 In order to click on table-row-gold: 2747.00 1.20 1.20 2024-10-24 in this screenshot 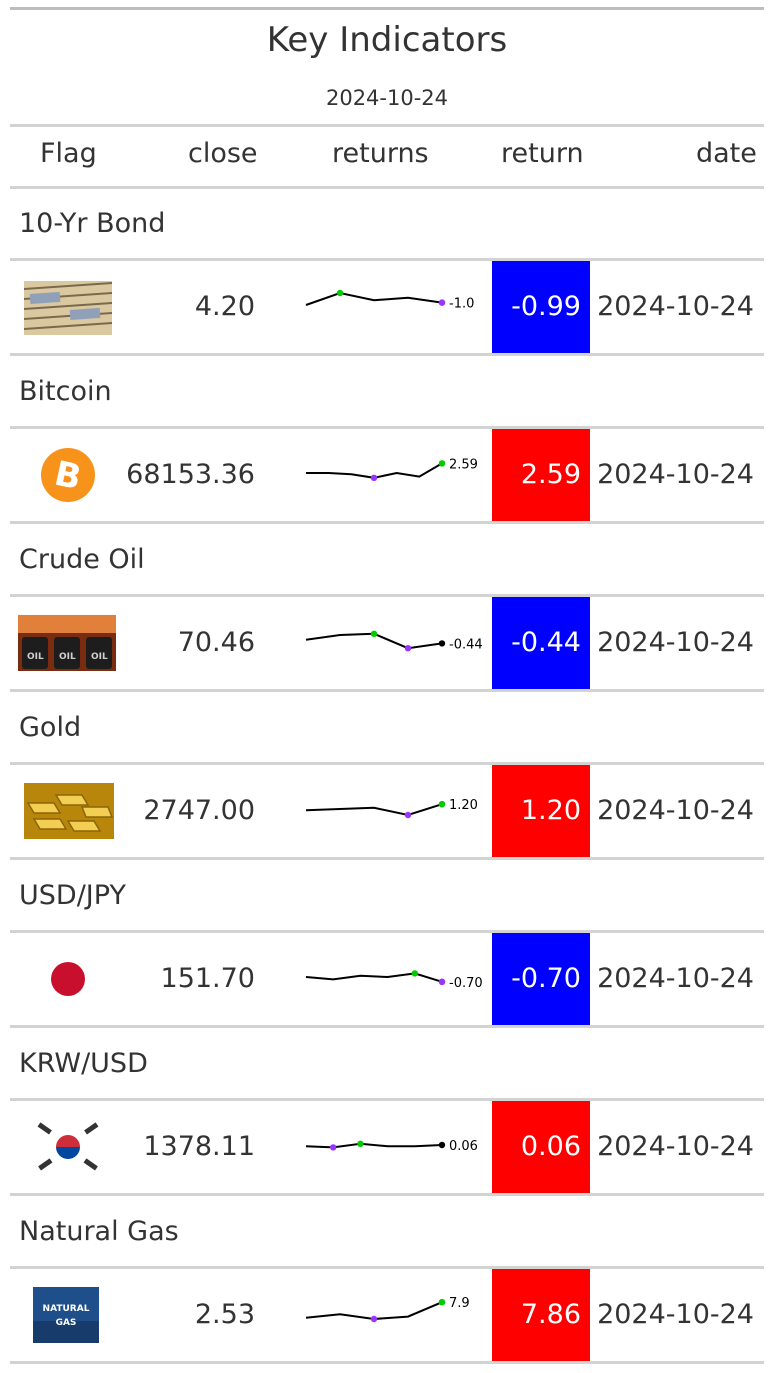, I will do `click(387, 811)`.